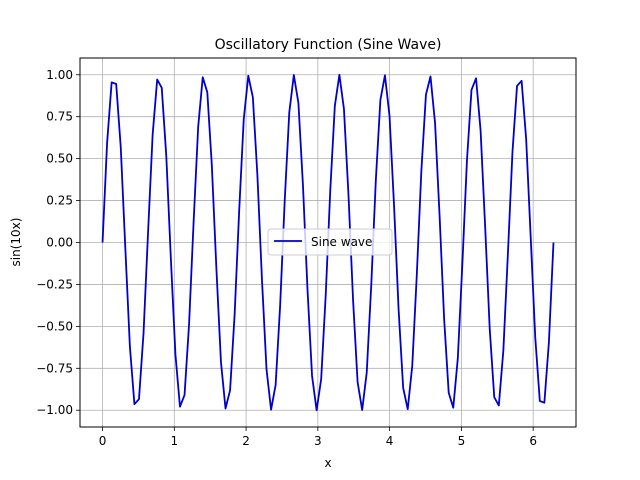  I want to click on y-axis-label: sin(10x), so click(16, 242).